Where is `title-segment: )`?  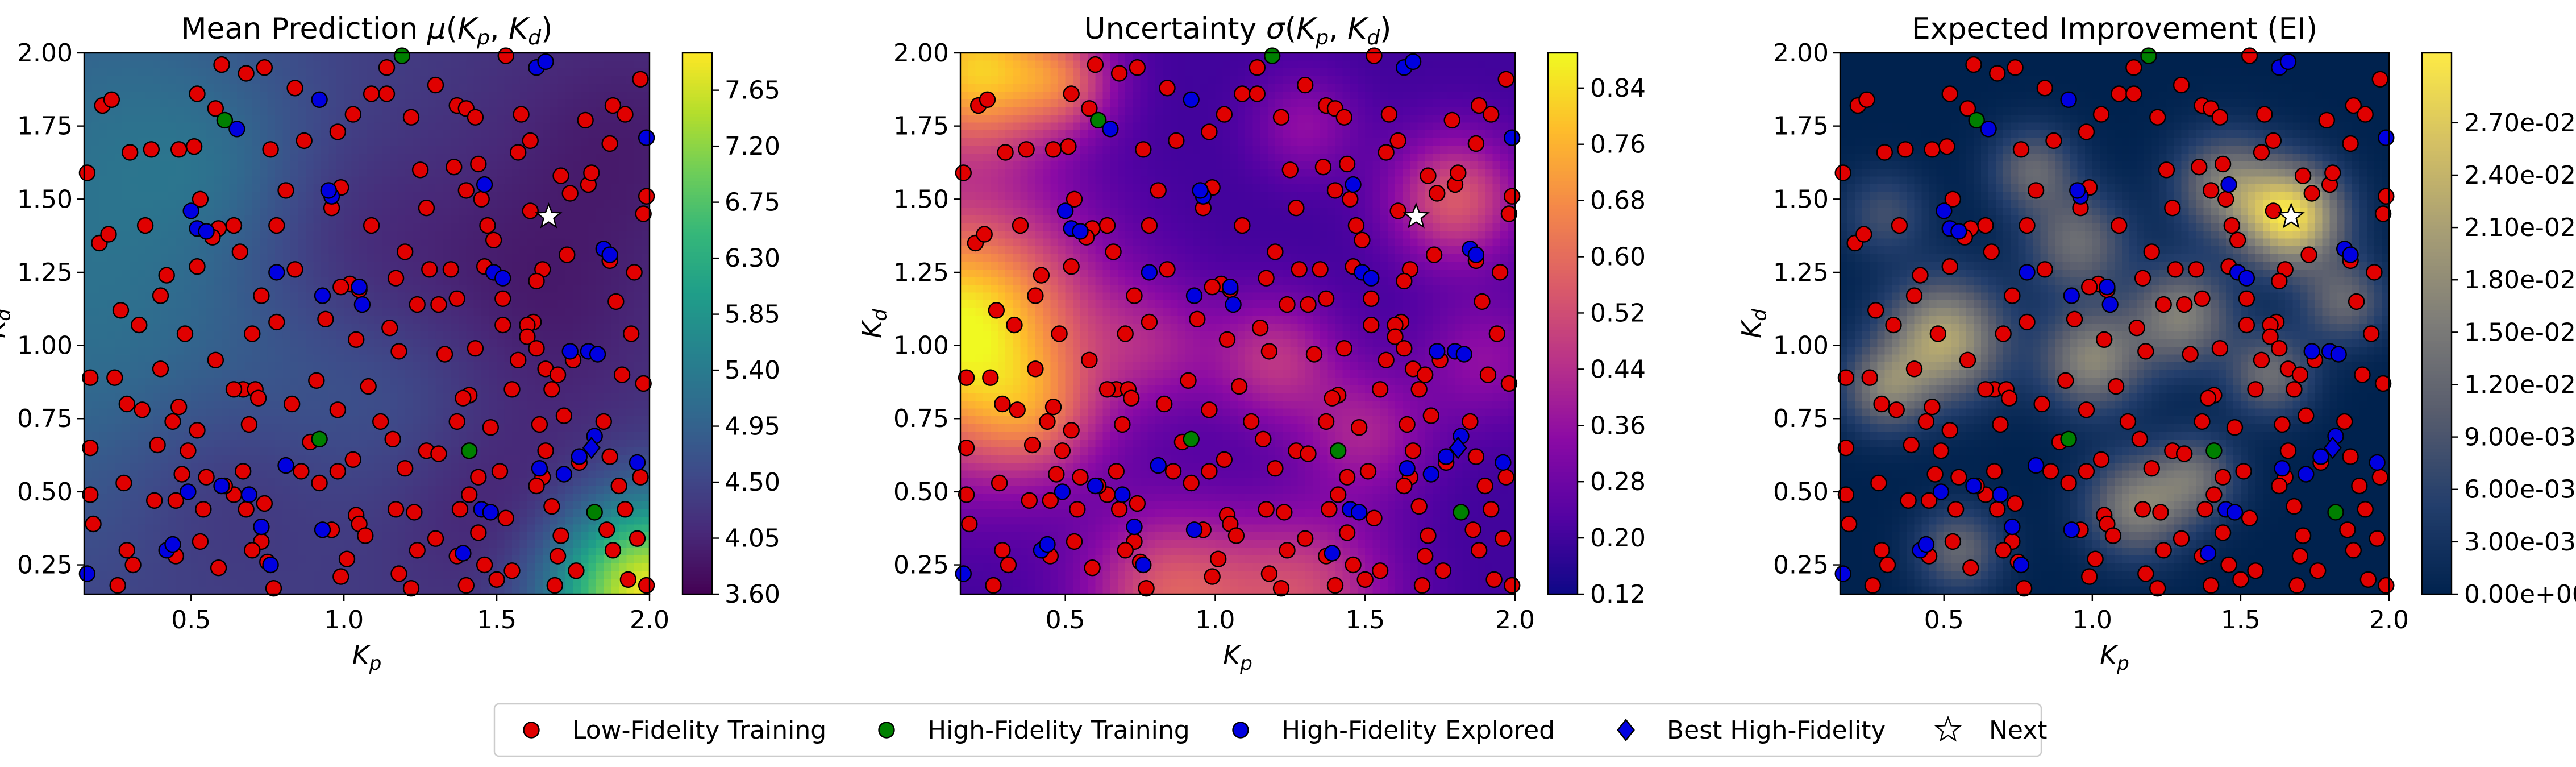 title-segment: ) is located at coordinates (546, 29).